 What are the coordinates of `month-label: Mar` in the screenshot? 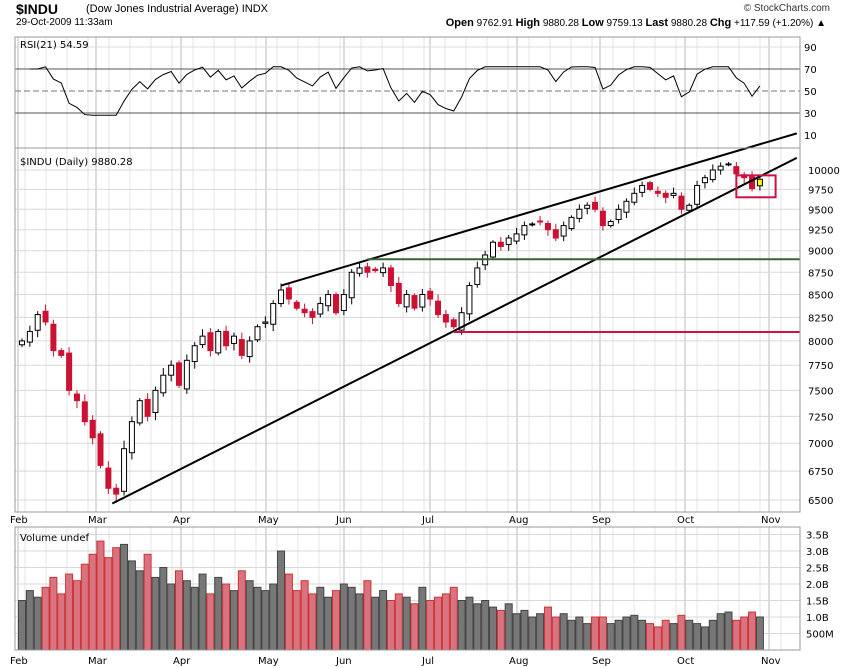 It's located at (98, 520).